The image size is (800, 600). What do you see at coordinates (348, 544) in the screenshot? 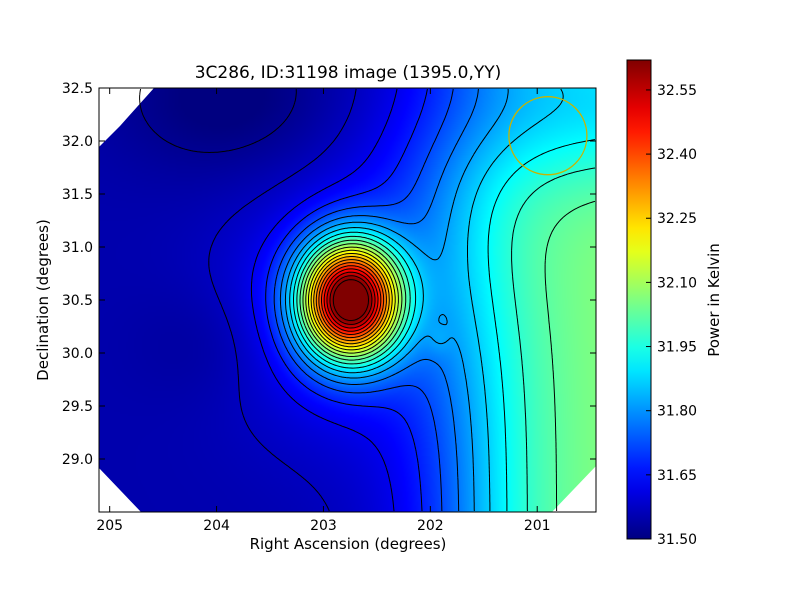
I see `x-axis-label: Right Ascension (degrees)` at bounding box center [348, 544].